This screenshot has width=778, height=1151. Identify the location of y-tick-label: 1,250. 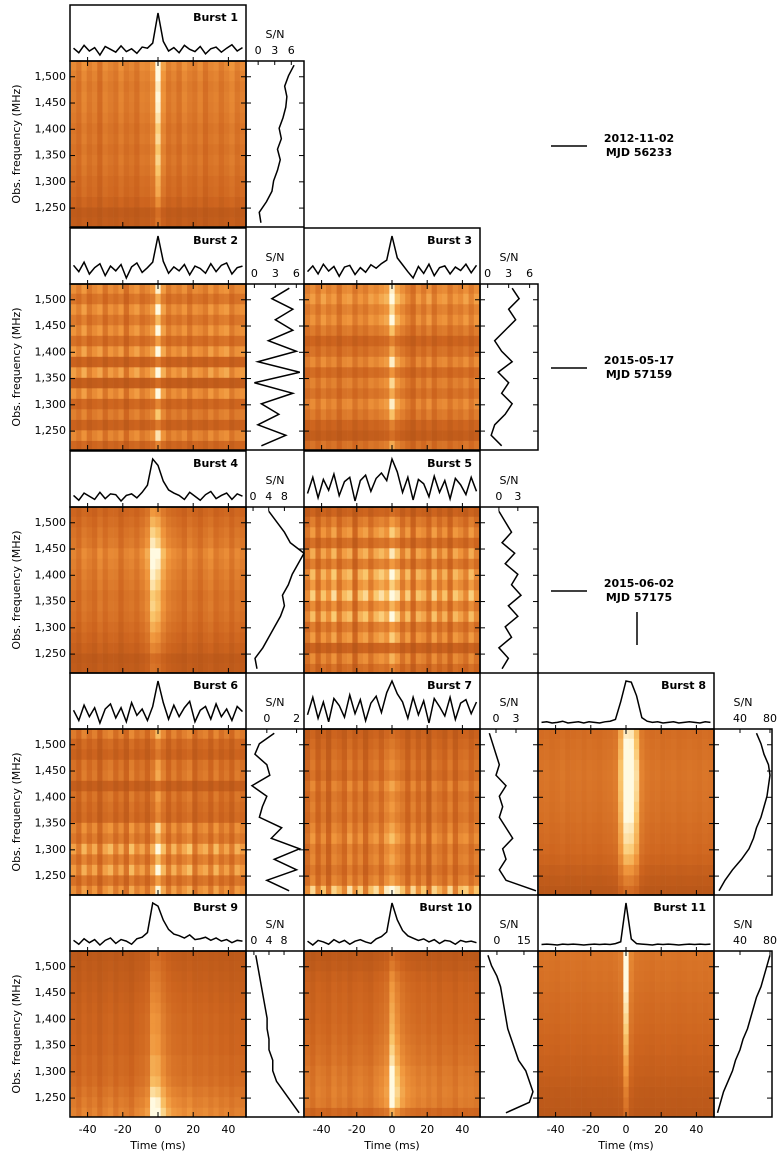
(51, 653).